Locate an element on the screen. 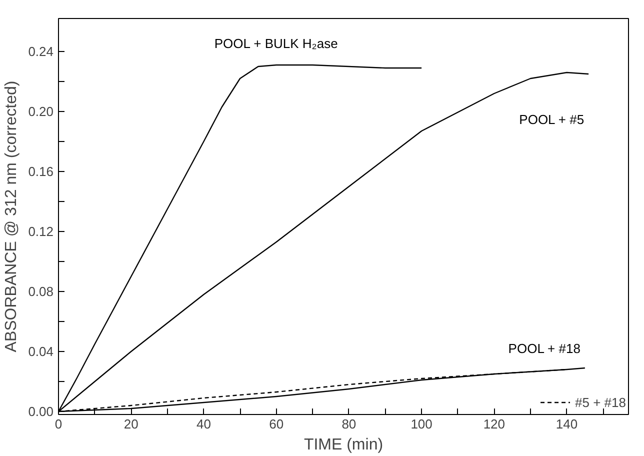 Image resolution: width=644 pixels, height=456 pixels. x-tick-label: 80 is located at coordinates (349, 424).